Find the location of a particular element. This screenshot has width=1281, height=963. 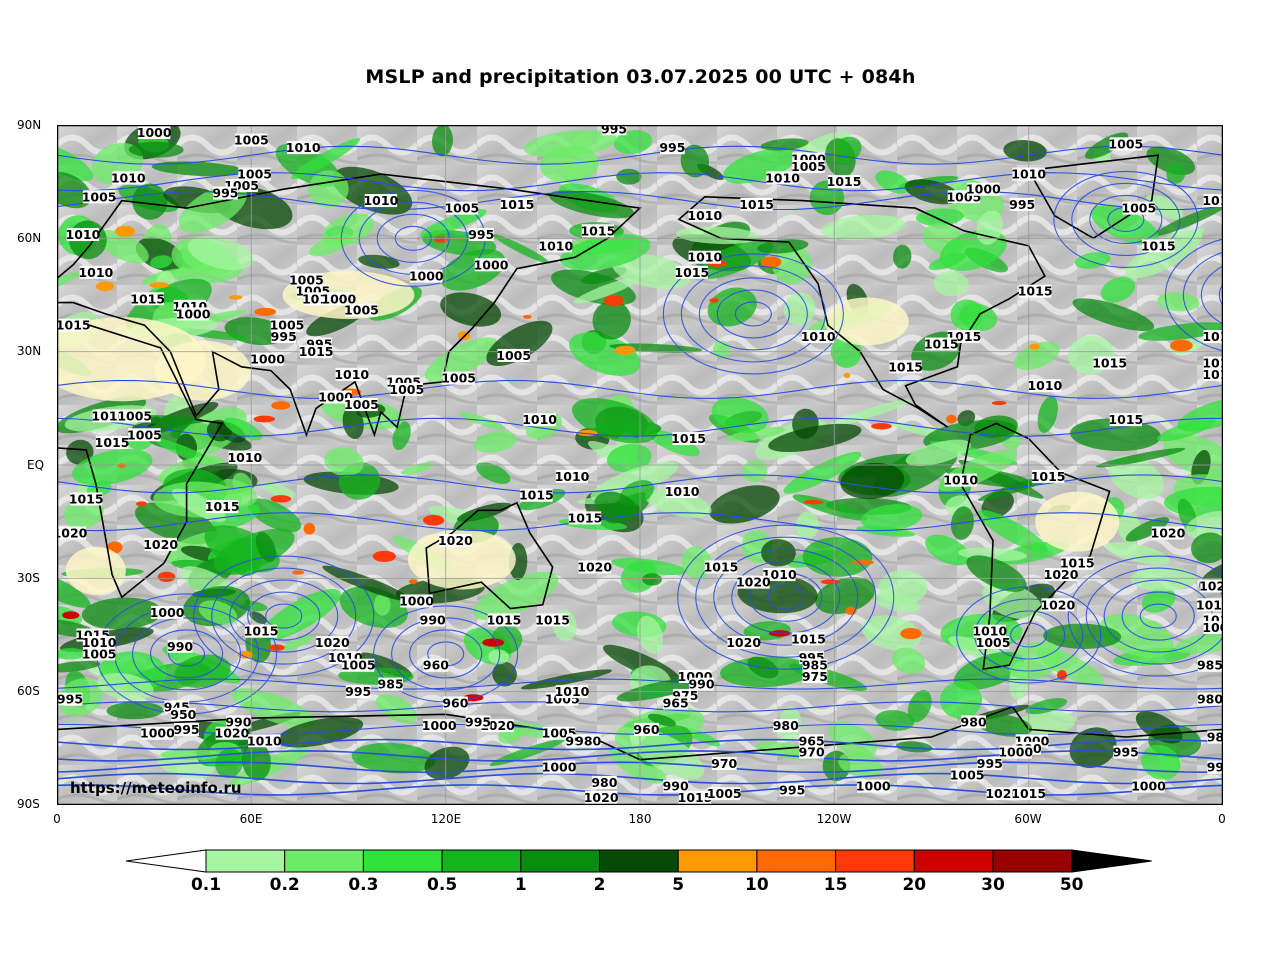

colorbar-tick-label: 50 is located at coordinates (1071, 885).